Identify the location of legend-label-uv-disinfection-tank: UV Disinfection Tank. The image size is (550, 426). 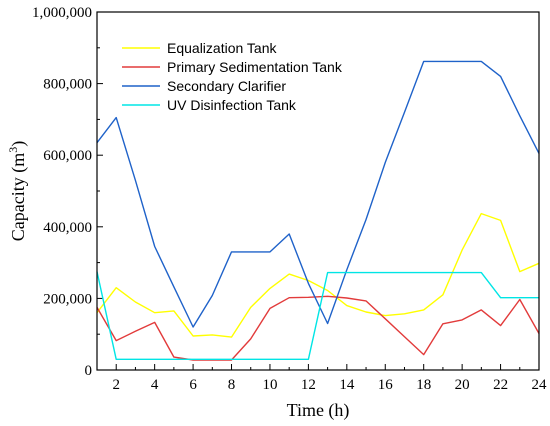
(232, 105).